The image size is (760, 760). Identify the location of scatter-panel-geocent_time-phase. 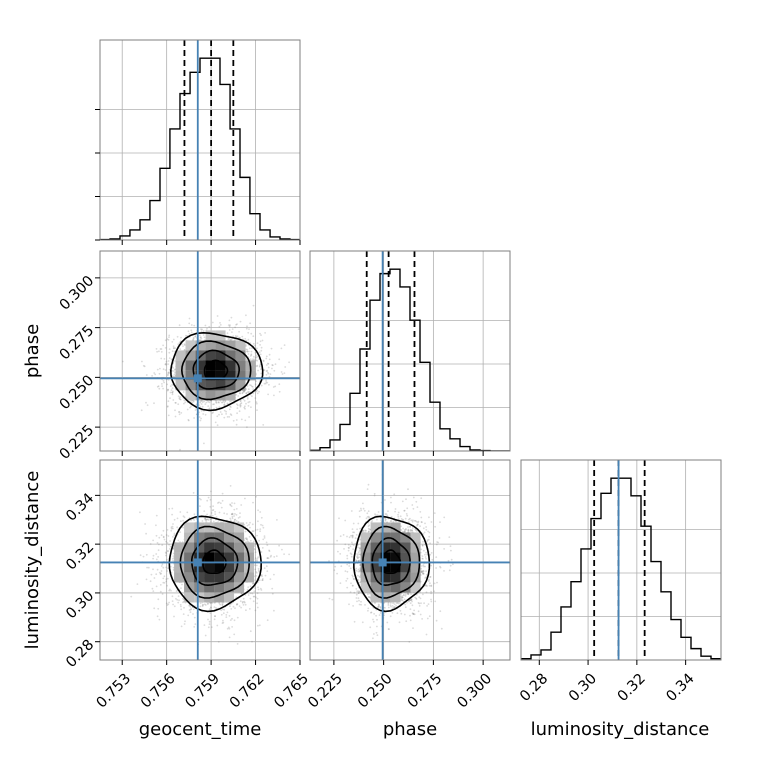
(200, 351).